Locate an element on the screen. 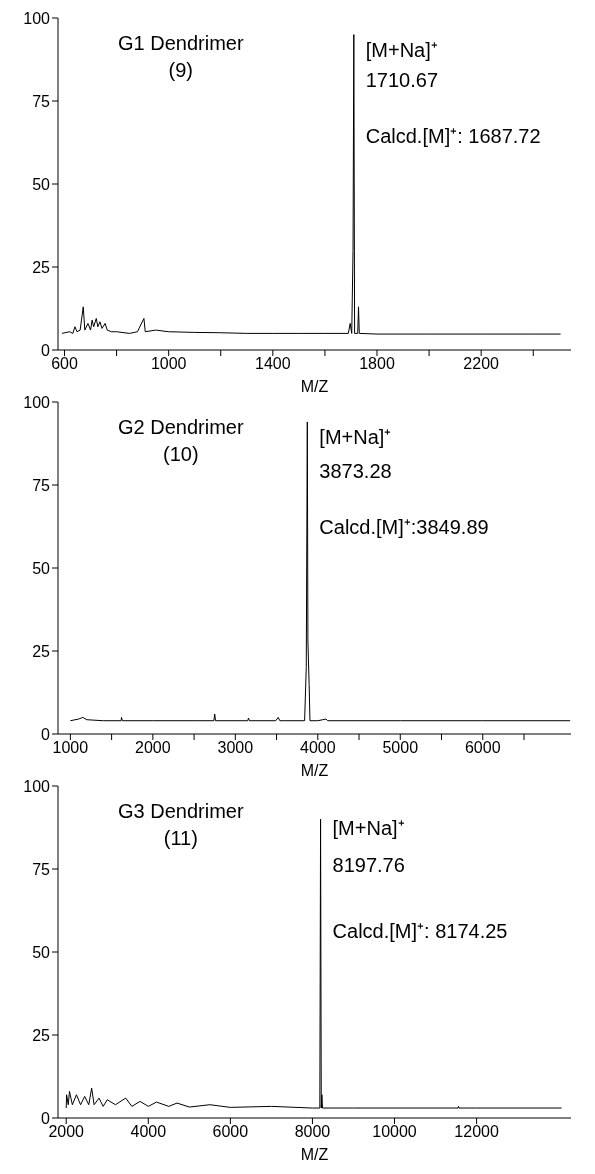  annotation: 8197.76 is located at coordinates (368, 865).